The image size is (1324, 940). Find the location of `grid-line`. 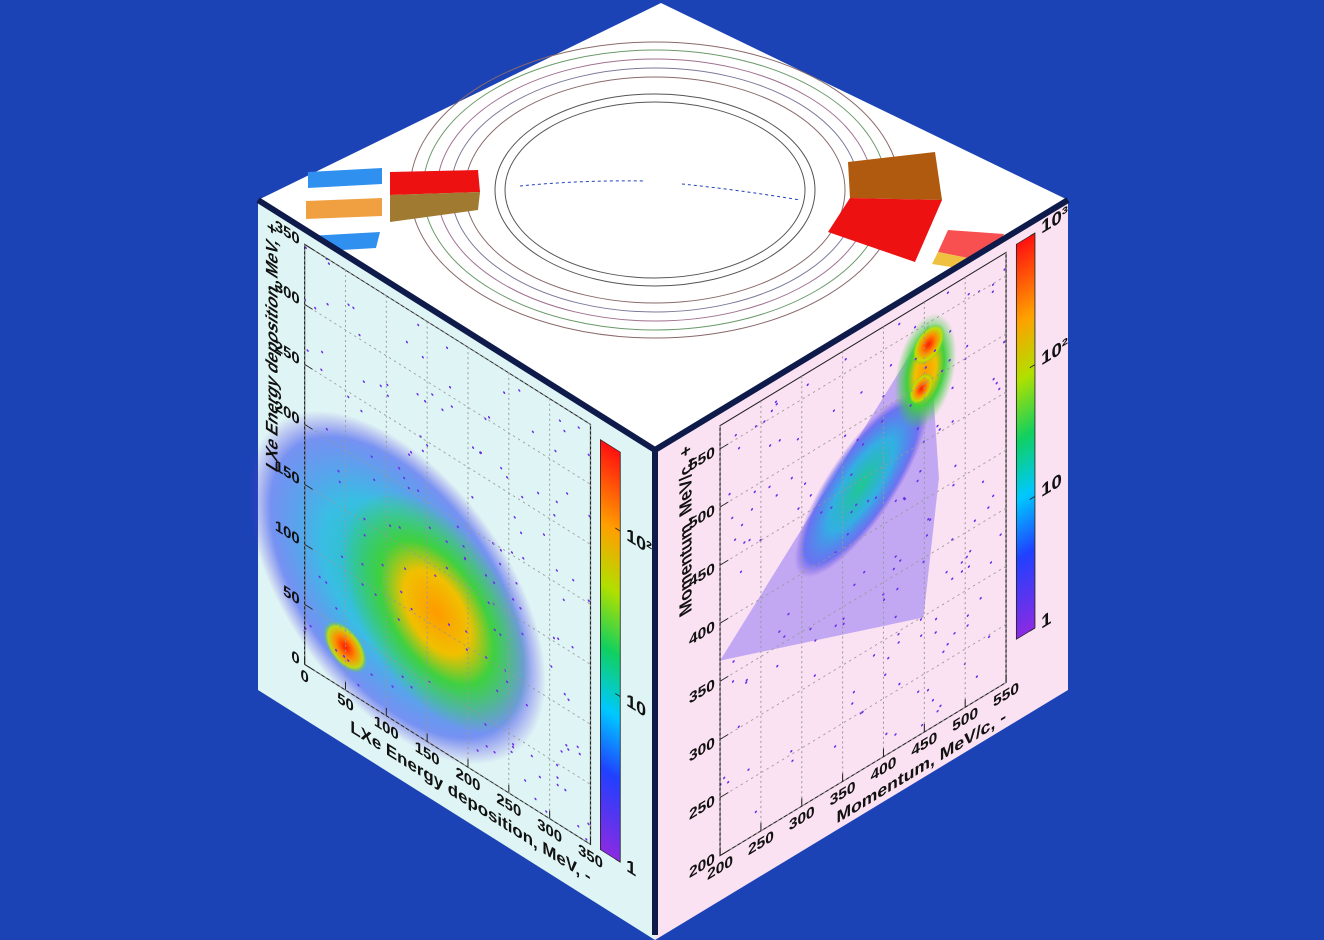

grid-line is located at coordinates (863, 362).